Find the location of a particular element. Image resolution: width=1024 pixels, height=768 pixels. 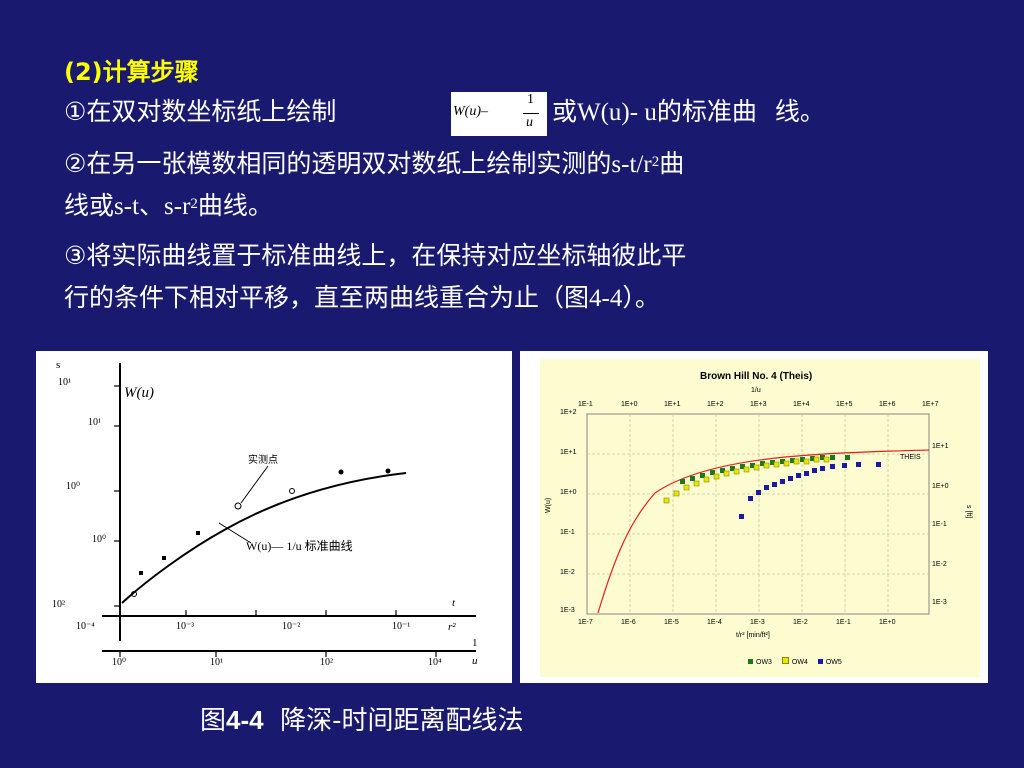

x-top-label-num: t is located at coordinates (454, 603).